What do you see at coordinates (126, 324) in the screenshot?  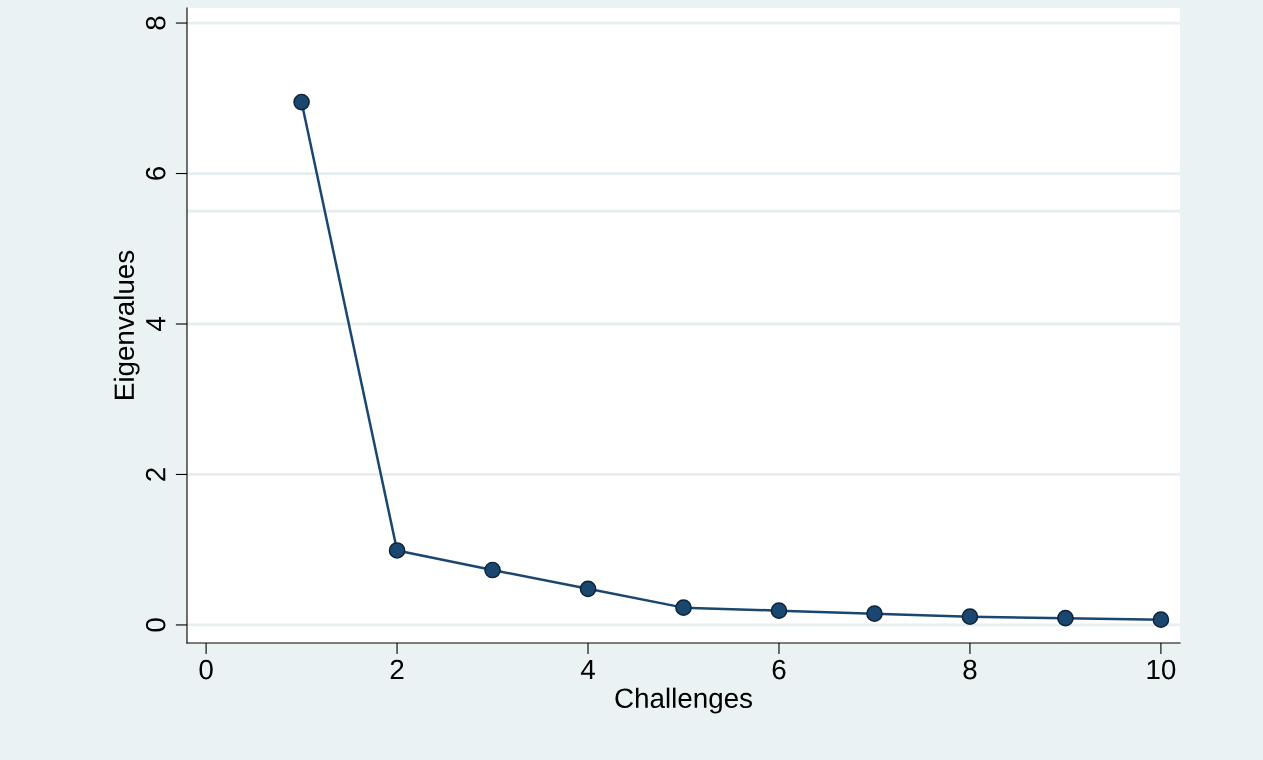 I see `y-axis-title: Eigenvalues` at bounding box center [126, 324].